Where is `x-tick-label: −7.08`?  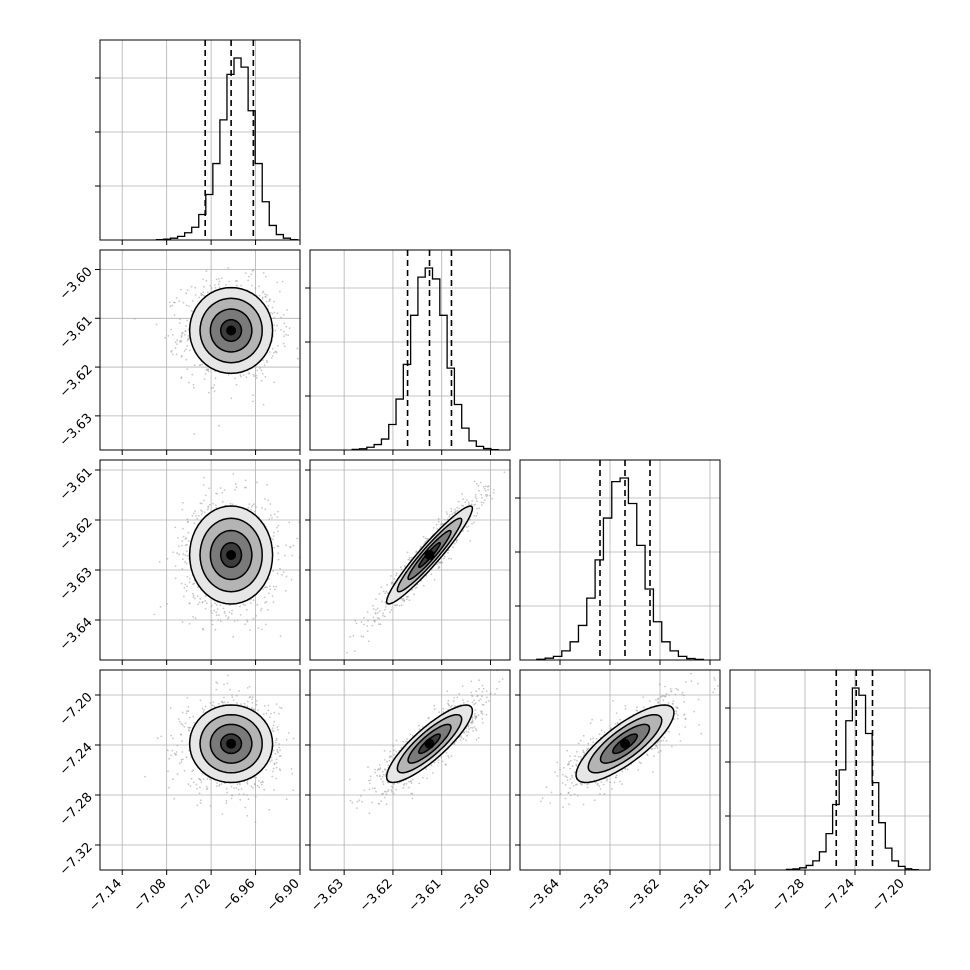 x-tick-label: −7.08 is located at coordinates (150, 895).